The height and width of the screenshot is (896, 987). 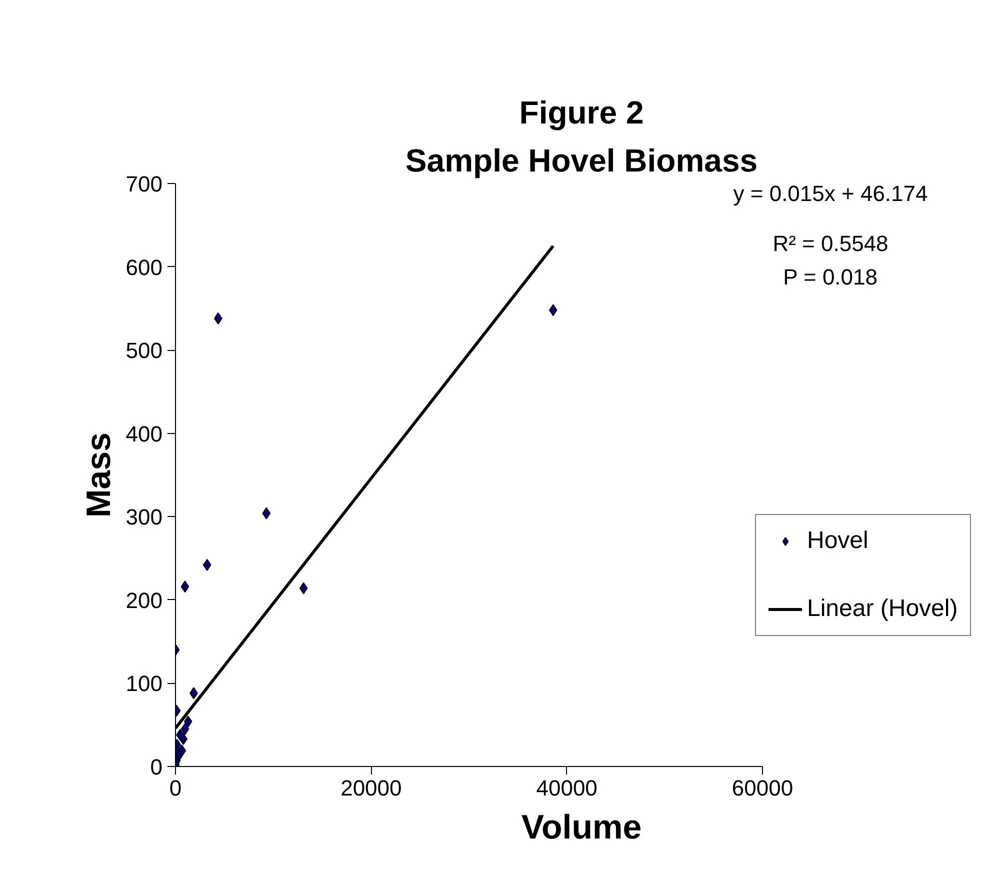 I want to click on legend-label: Hovel, so click(x=837, y=541).